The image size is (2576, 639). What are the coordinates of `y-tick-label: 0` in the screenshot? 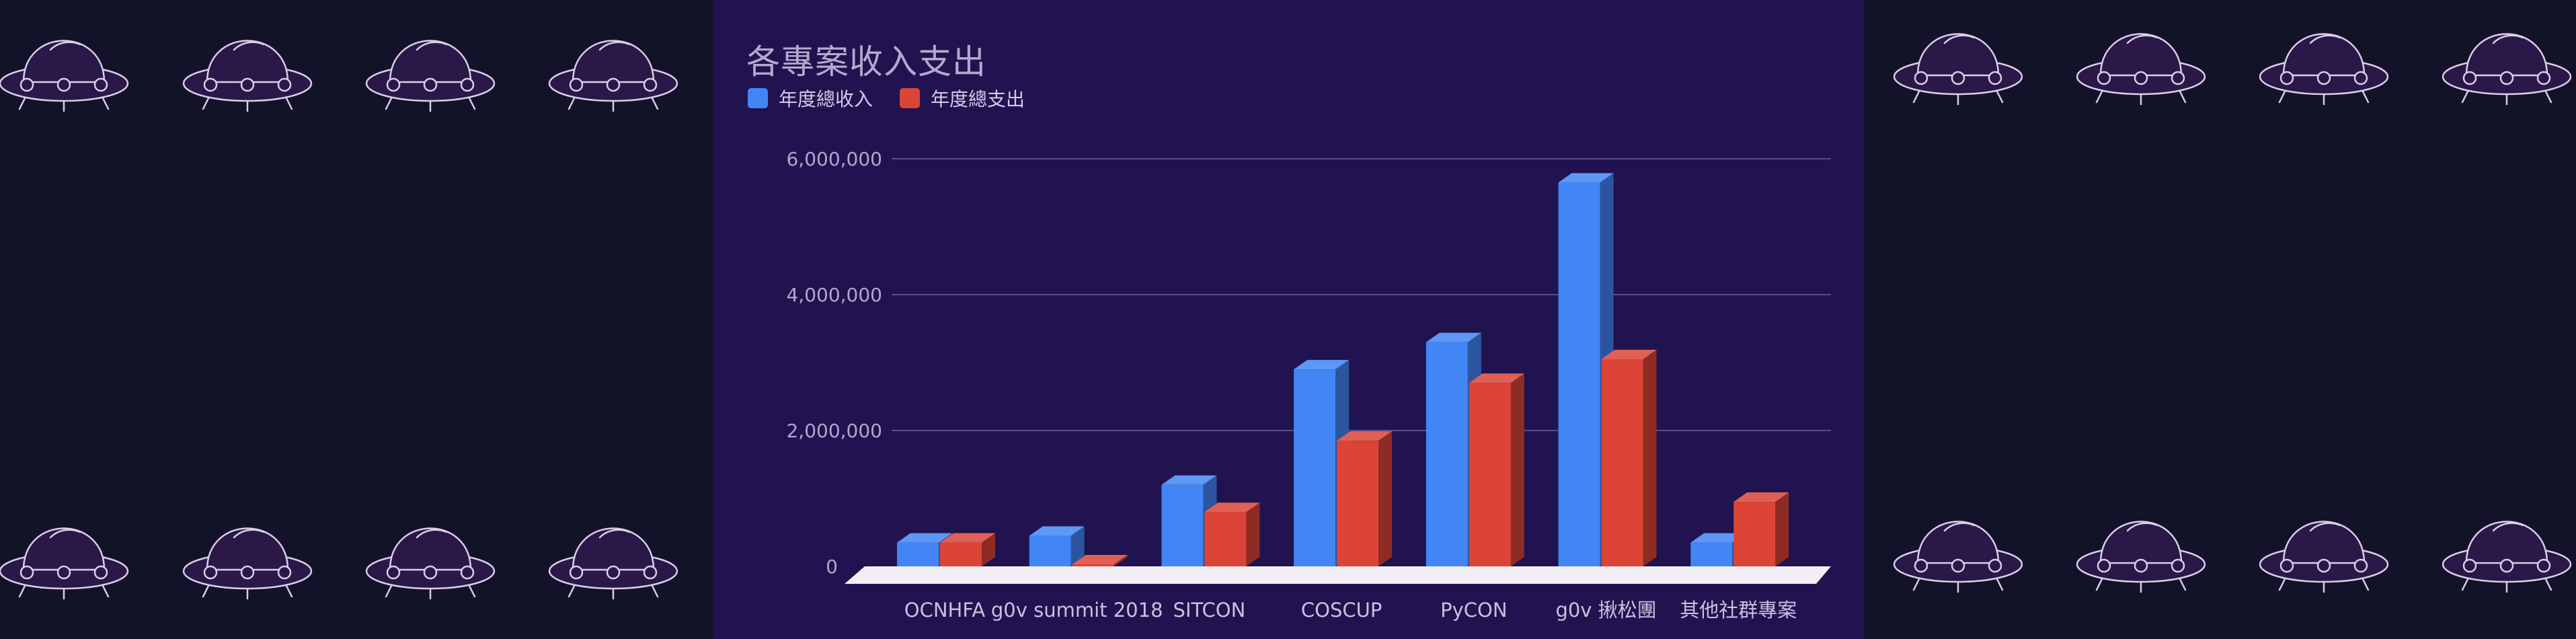 It's located at (832, 567).